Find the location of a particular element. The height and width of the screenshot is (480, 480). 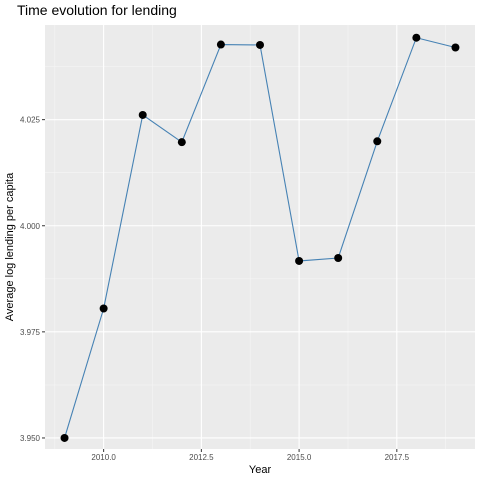

chart-title: Time evolution for lending is located at coordinates (97, 10).